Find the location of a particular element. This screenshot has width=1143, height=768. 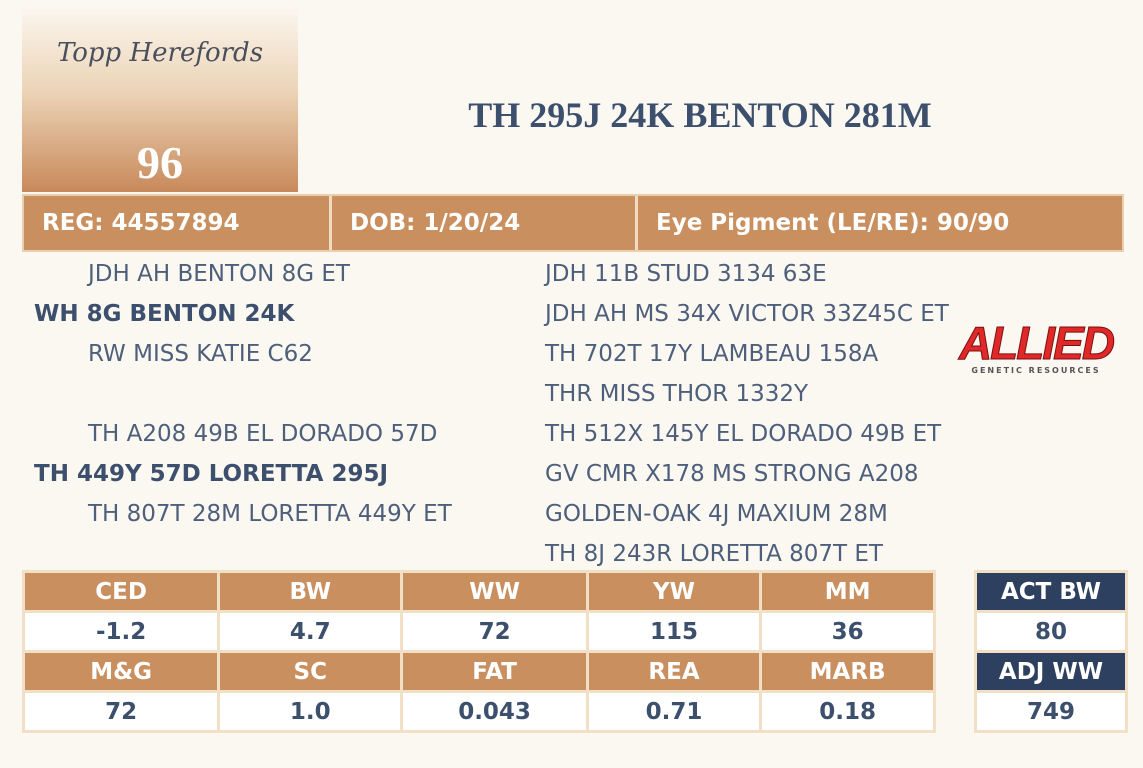

pedigree-entry: TH 512X 145Y EL DORADO 49B ET is located at coordinates (743, 434).